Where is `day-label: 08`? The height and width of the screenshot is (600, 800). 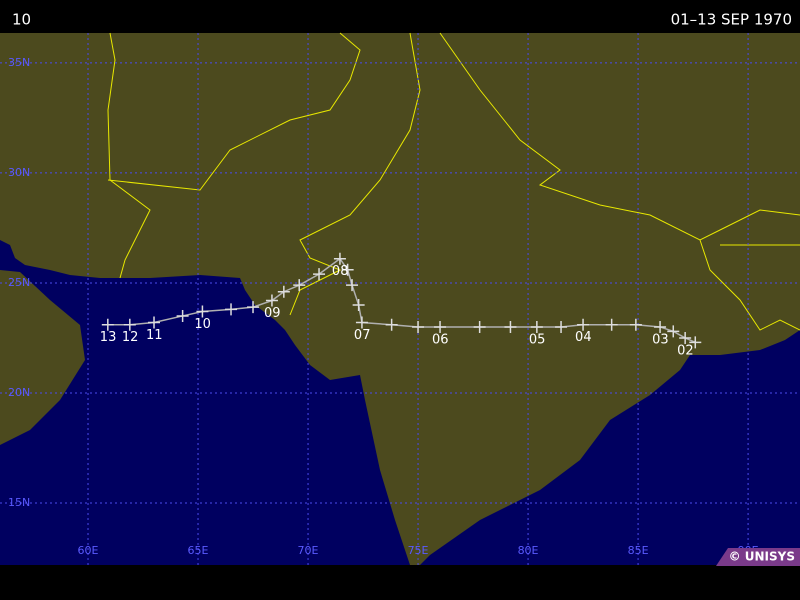 day-label: 08 is located at coordinates (340, 271).